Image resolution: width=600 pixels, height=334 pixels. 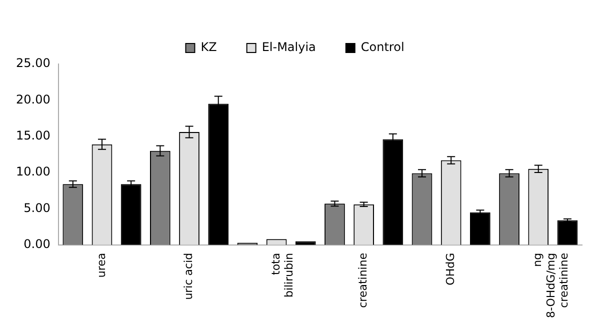 What do you see at coordinates (282, 275) in the screenshot?
I see `x-tick-label: tota bilirubin` at bounding box center [282, 275].